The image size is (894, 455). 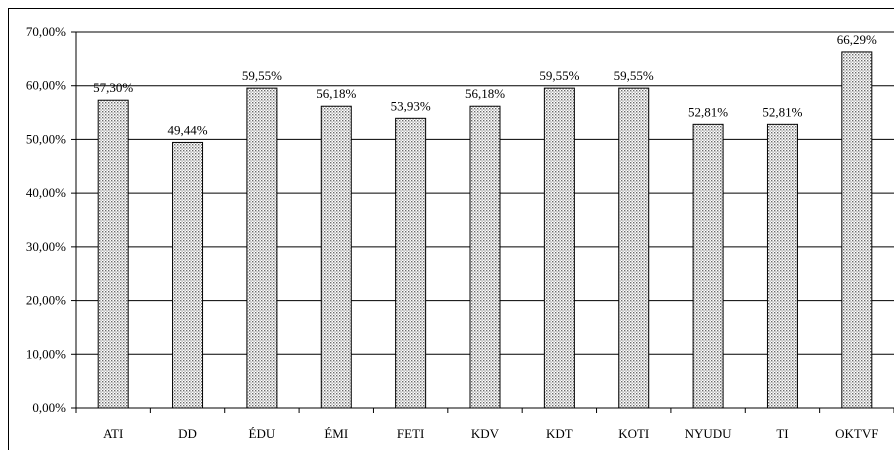 I want to click on value-label: 57,30%, so click(x=113, y=87).